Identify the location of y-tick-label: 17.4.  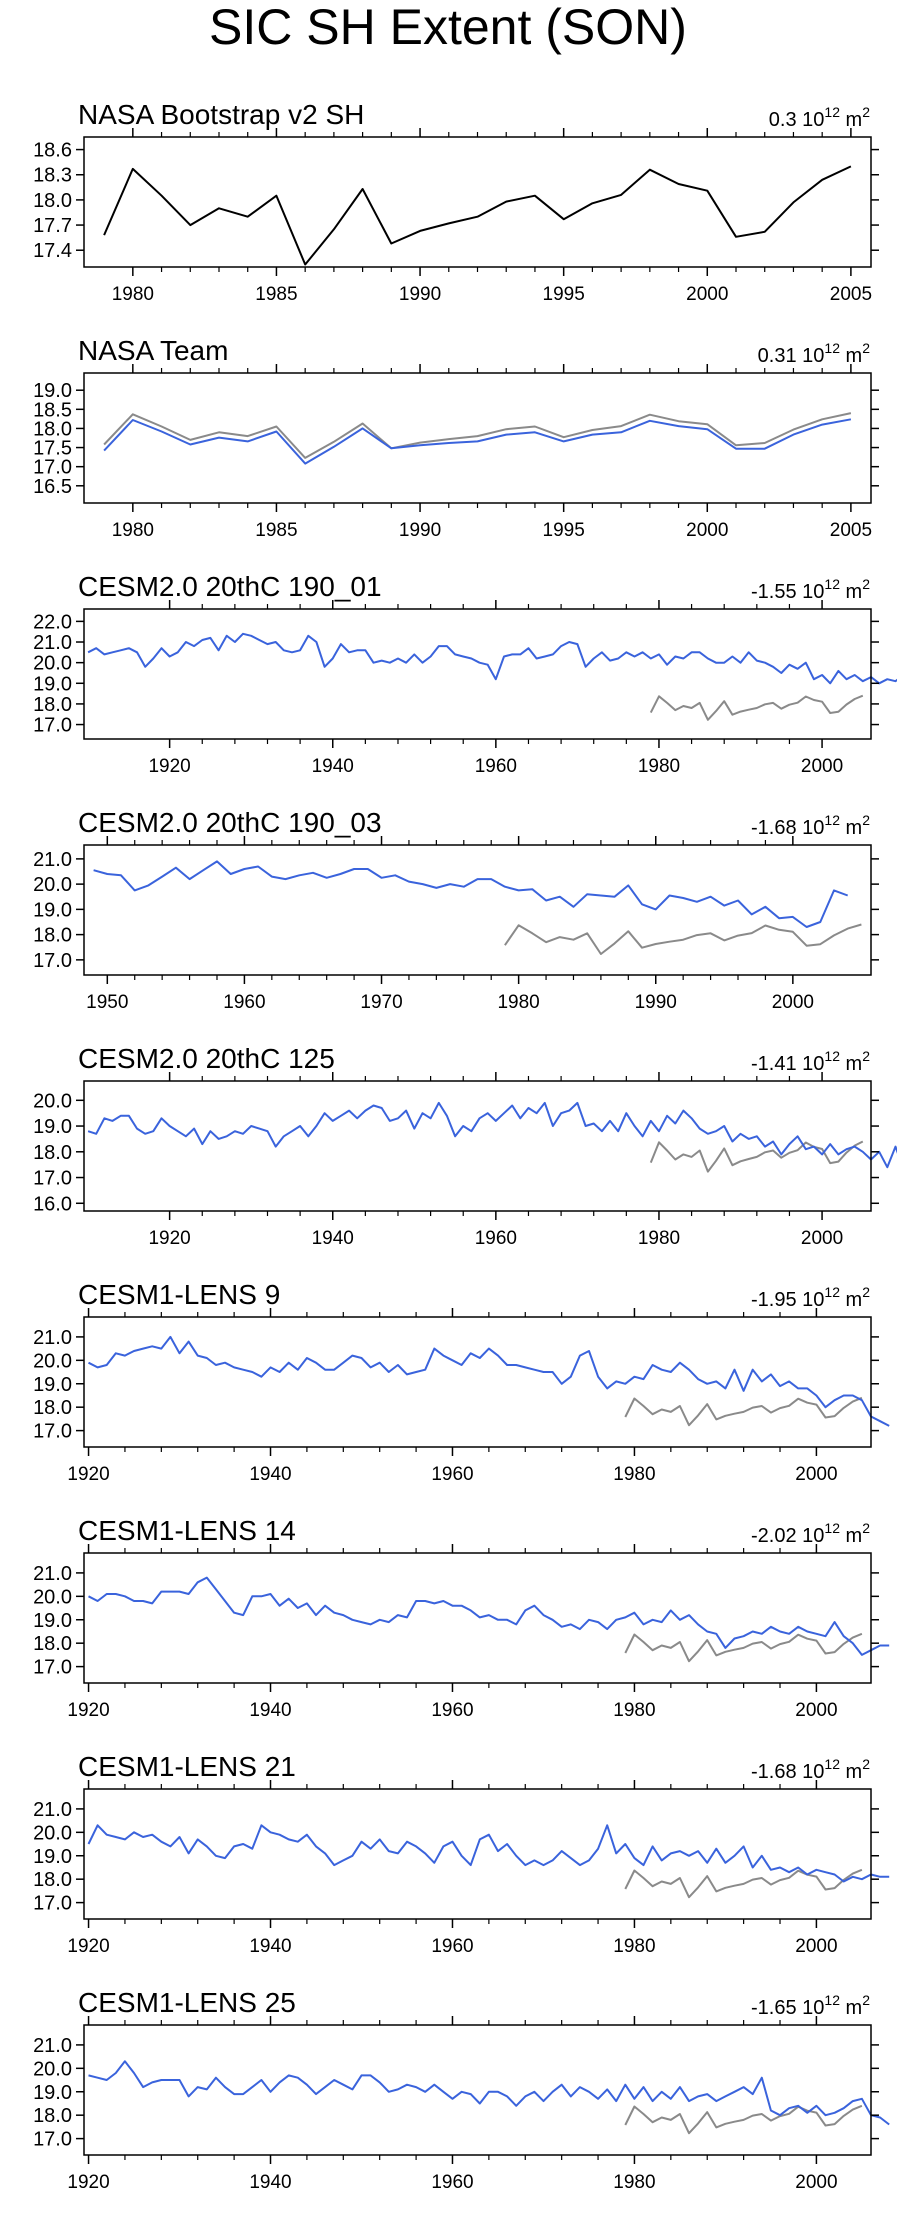
(52, 251).